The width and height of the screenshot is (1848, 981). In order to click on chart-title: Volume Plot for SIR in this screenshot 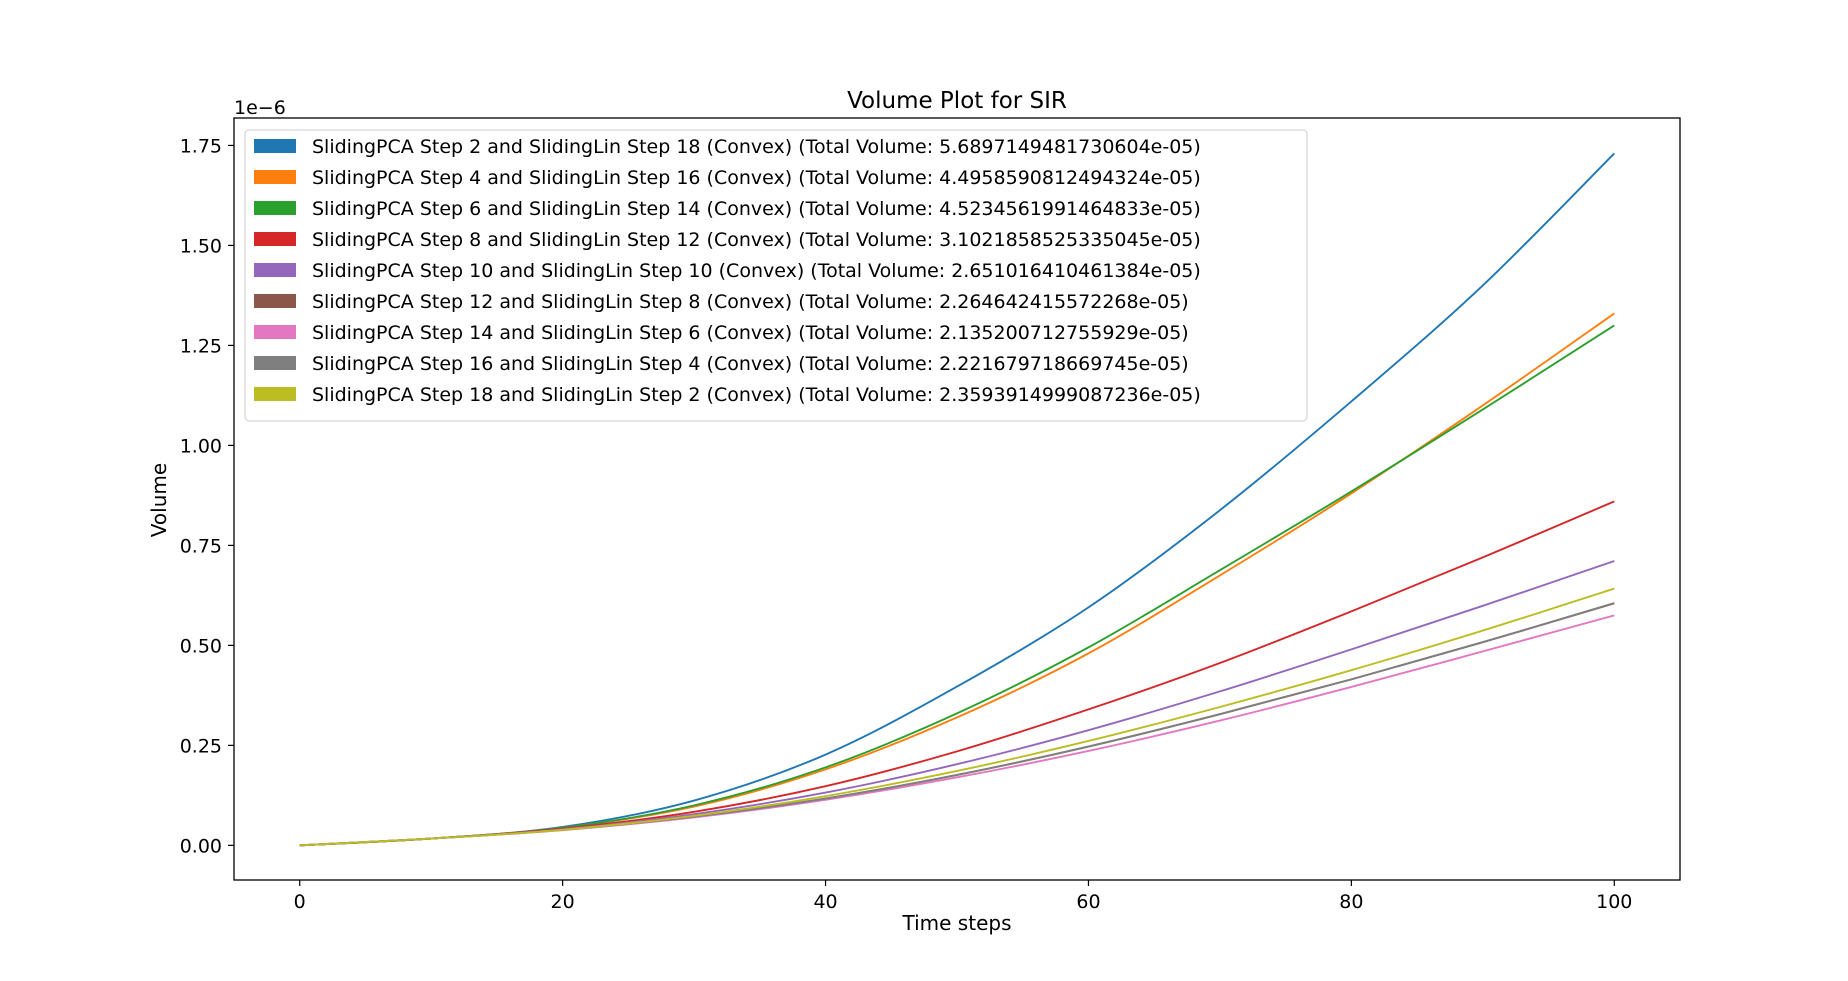, I will do `click(957, 101)`.